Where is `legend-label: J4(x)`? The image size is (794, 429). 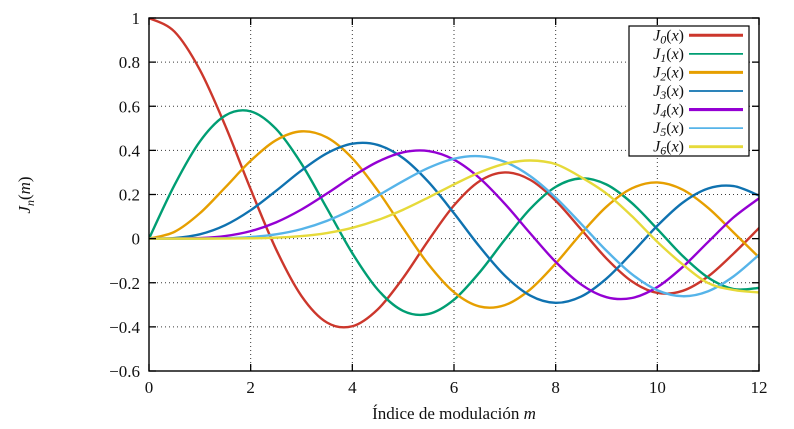
legend-label: J4(x) is located at coordinates (668, 111).